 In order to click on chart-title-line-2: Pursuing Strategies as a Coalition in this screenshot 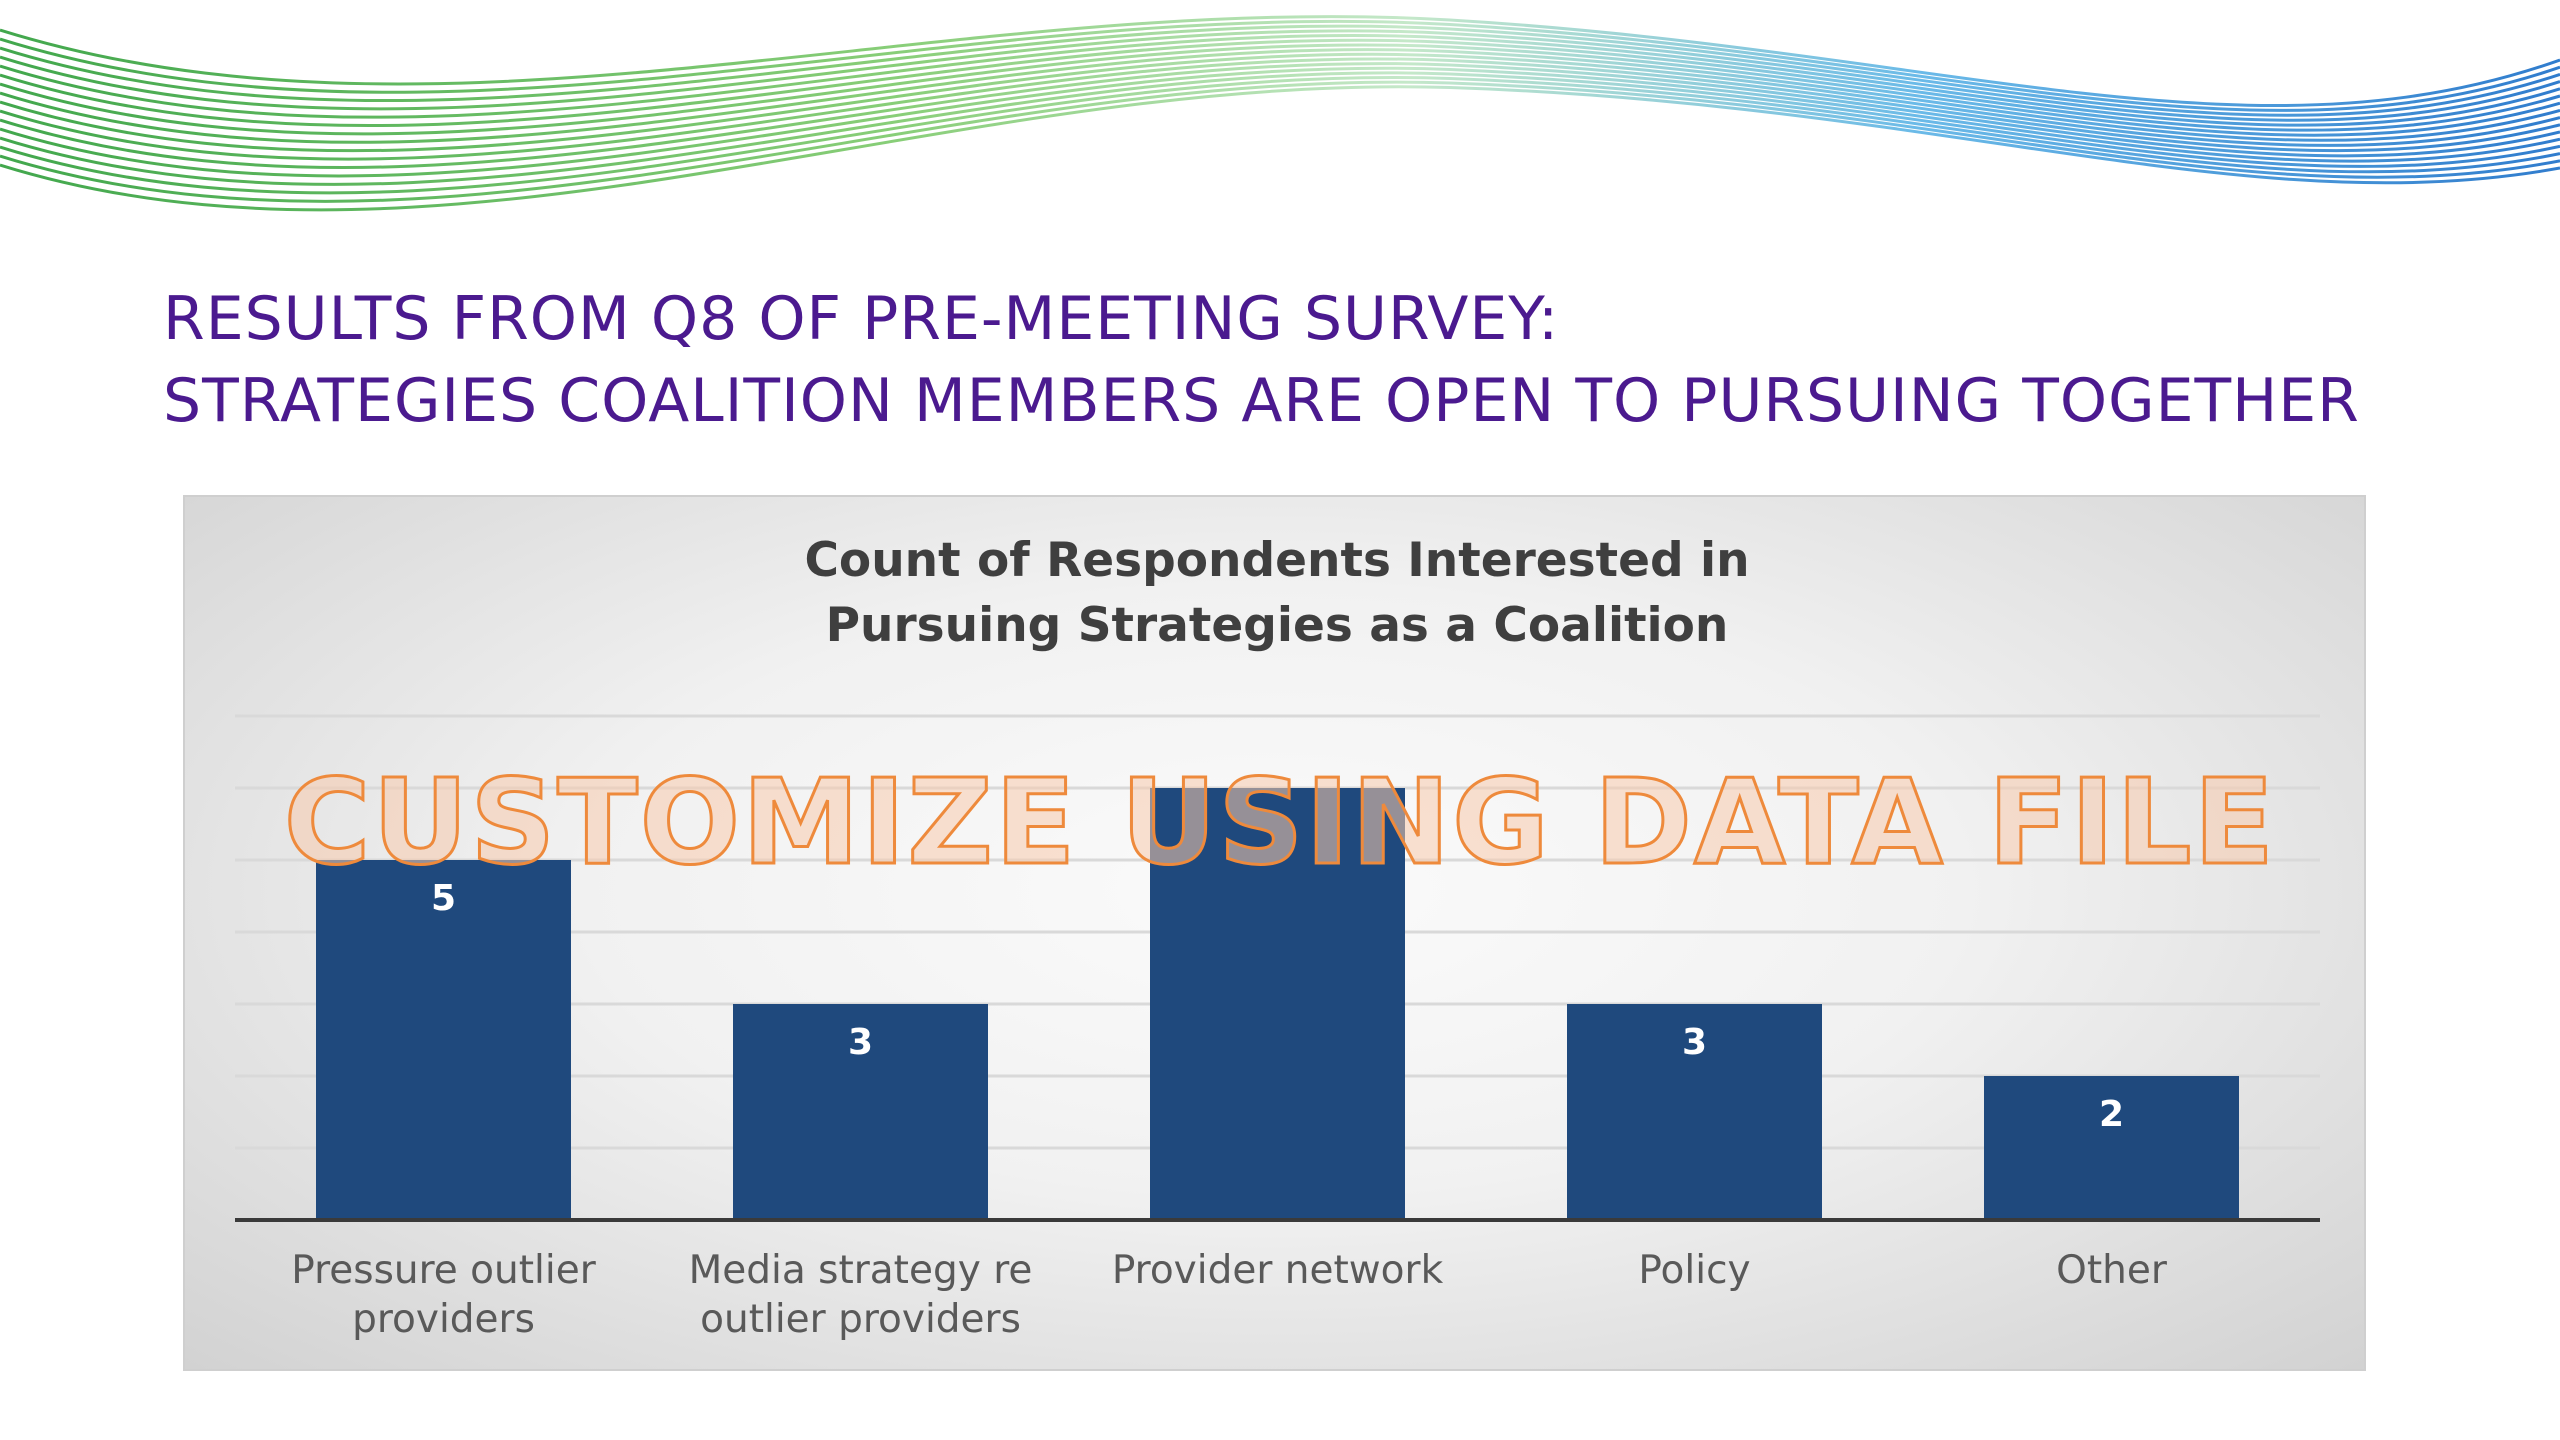, I will do `click(1277, 625)`.